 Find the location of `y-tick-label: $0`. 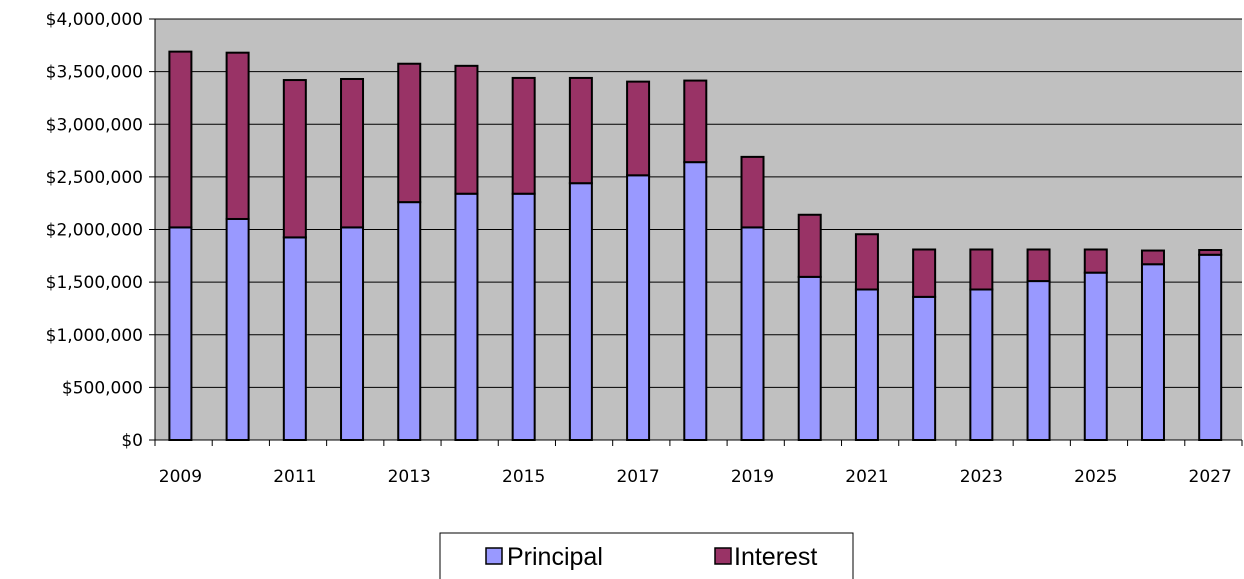

y-tick-label: $0 is located at coordinates (132, 441).